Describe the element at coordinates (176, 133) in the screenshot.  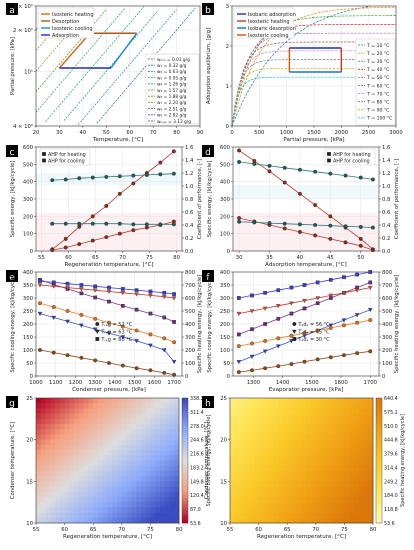
I see `x-tick-label: 80` at that location.